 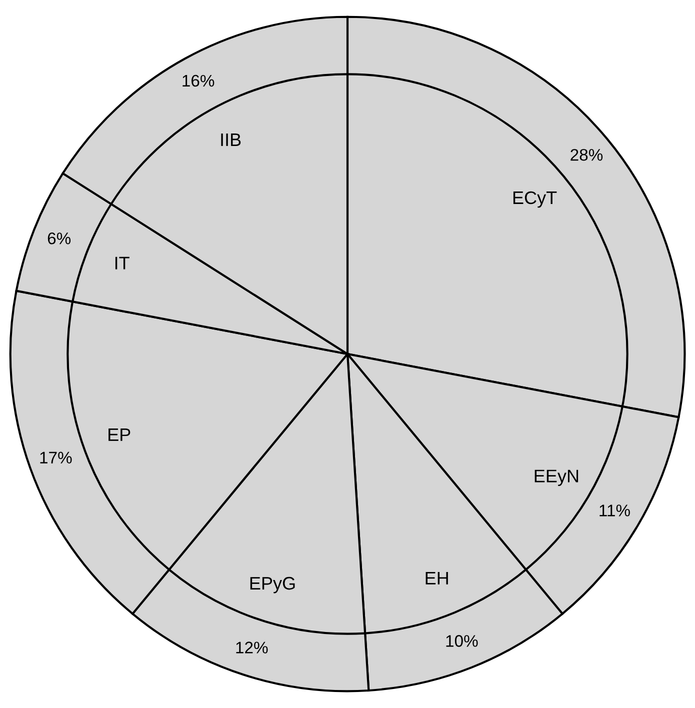 I want to click on slice-label: IIB, so click(x=231, y=140).